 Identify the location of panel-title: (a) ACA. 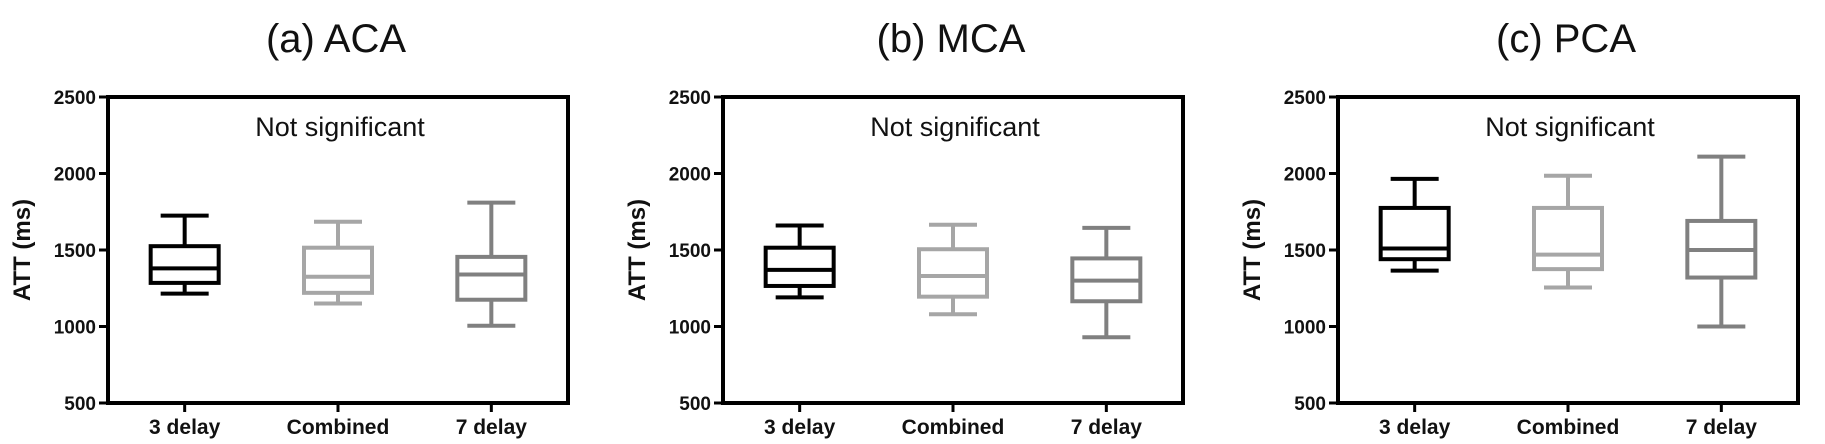
(336, 39).